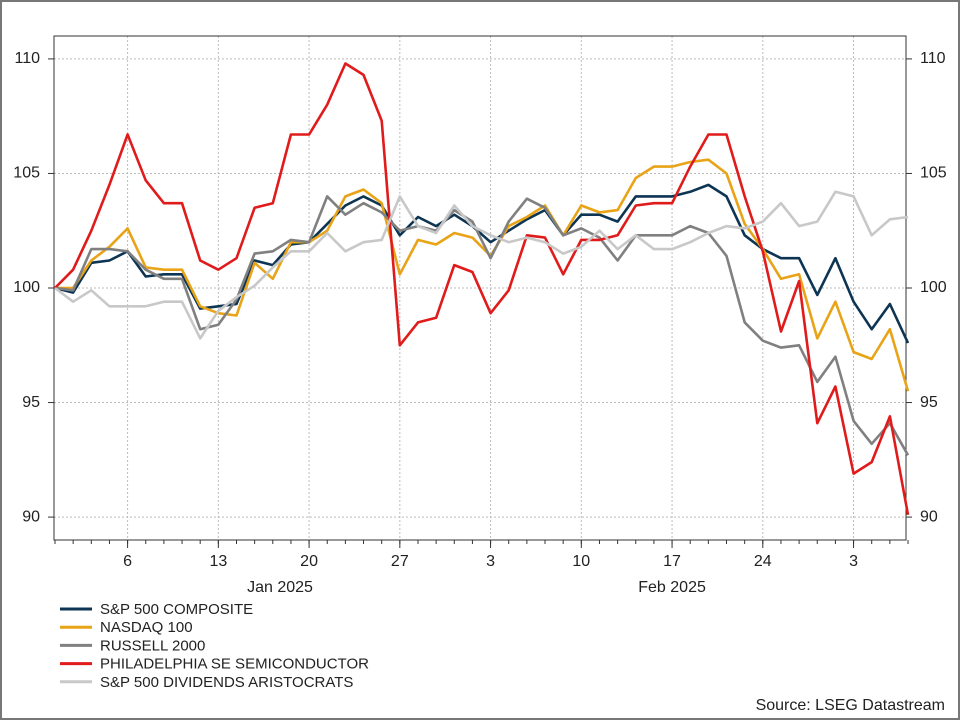 This screenshot has height=725, width=960. What do you see at coordinates (27, 58) in the screenshot?
I see `y-tick-label: 110` at bounding box center [27, 58].